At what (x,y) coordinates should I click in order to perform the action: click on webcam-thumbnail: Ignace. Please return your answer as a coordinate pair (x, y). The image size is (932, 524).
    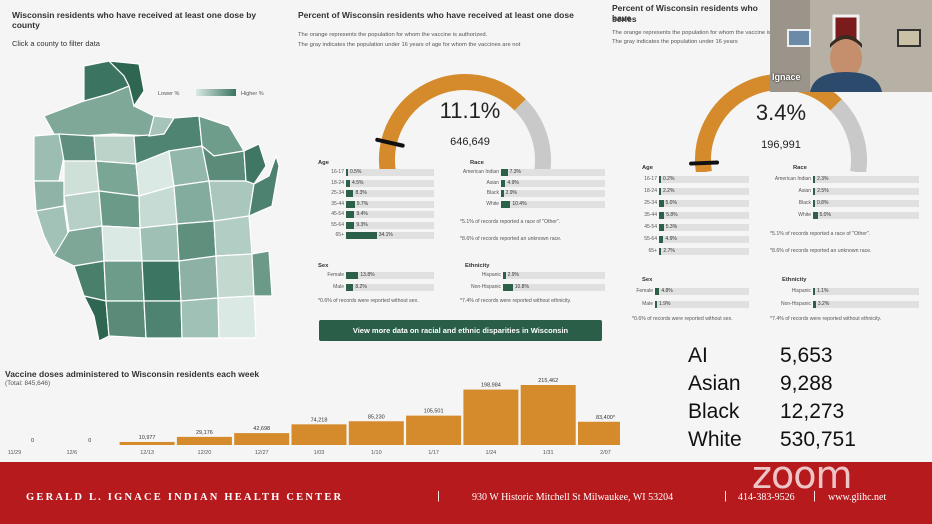
    Looking at the image, I should click on (851, 46).